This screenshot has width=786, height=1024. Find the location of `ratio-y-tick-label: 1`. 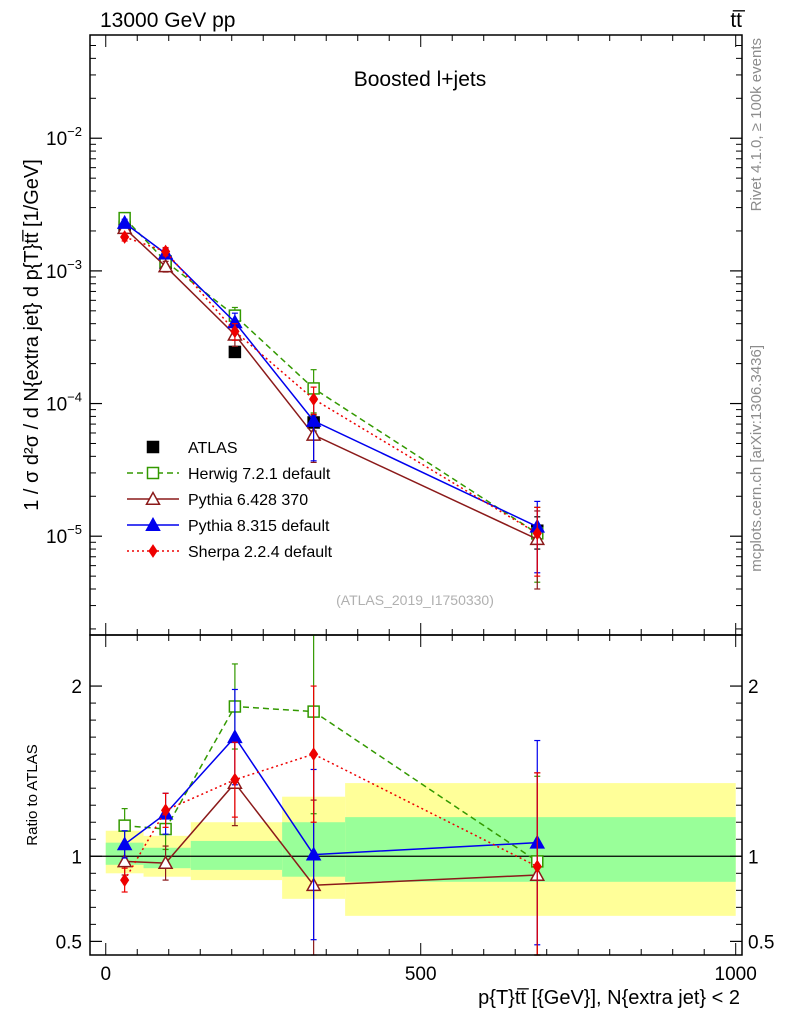

ratio-y-tick-label: 1 is located at coordinates (76, 857).